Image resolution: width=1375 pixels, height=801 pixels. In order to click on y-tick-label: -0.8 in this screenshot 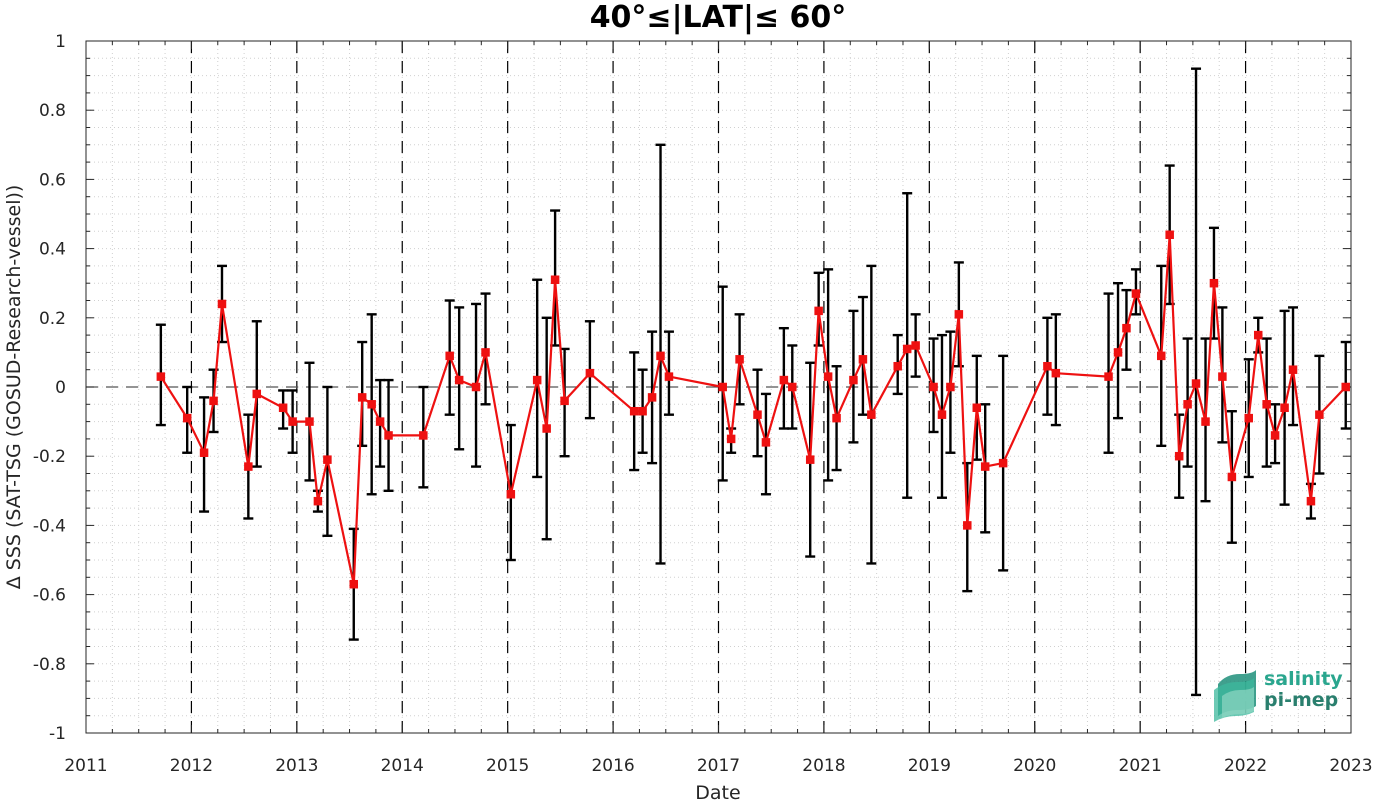, I will do `click(49, 665)`.